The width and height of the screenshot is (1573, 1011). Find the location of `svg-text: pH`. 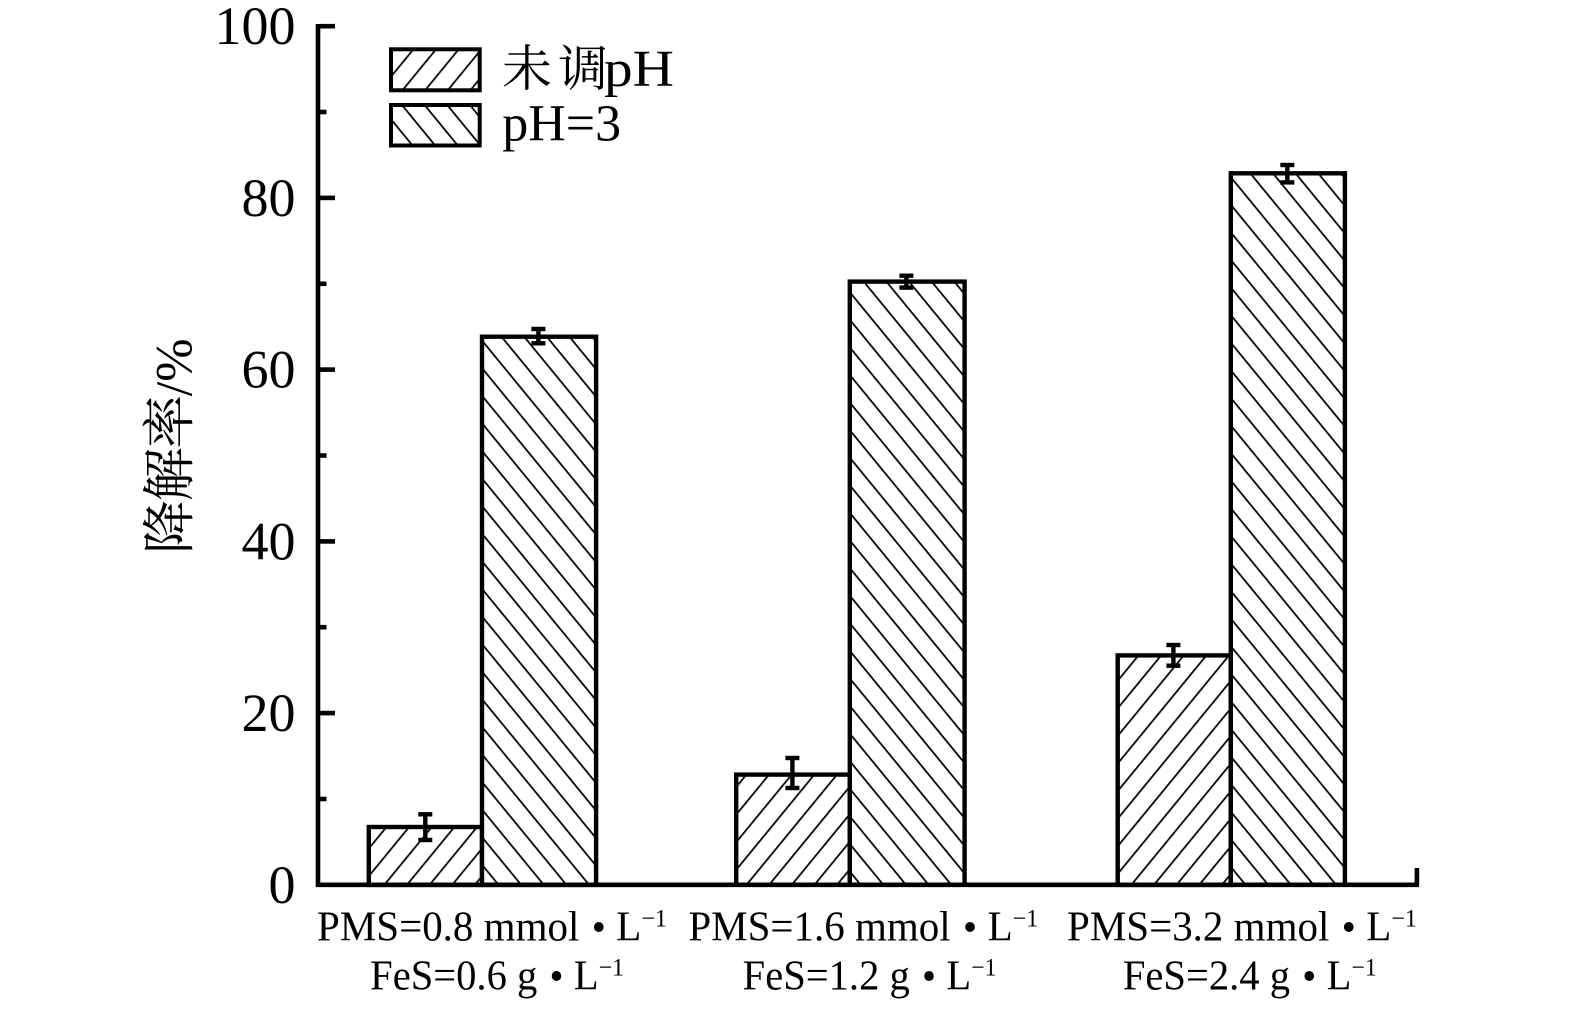

svg-text: pH is located at coordinates (639, 68).